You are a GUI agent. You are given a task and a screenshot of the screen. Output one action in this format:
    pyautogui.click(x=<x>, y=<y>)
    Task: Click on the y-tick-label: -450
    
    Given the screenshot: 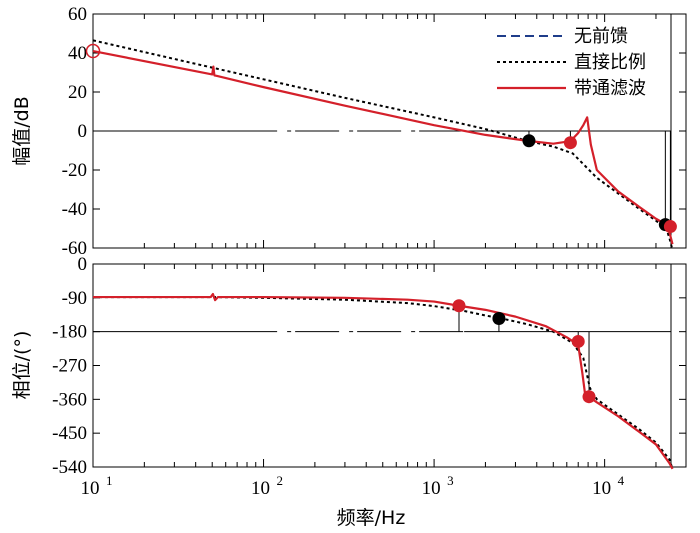 What is the action you would take?
    pyautogui.click(x=69, y=433)
    